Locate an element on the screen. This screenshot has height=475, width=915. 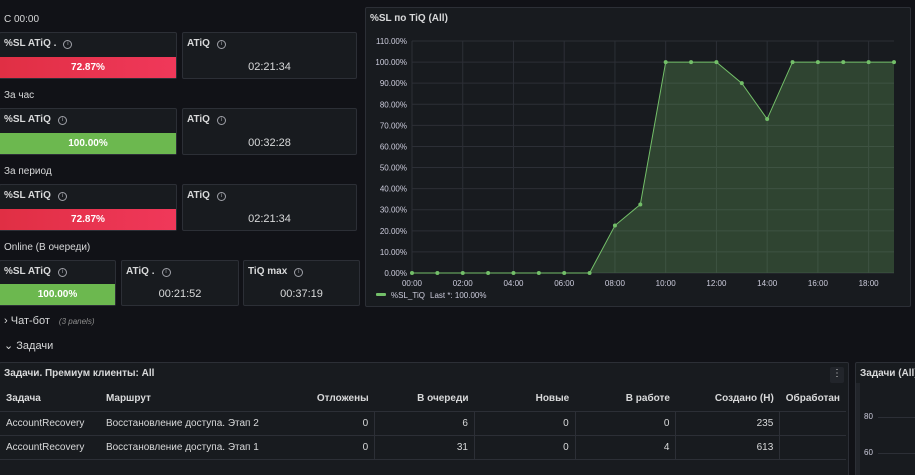
atiq-period-panel: ATiQ i 02:21:34 is located at coordinates (269, 207).